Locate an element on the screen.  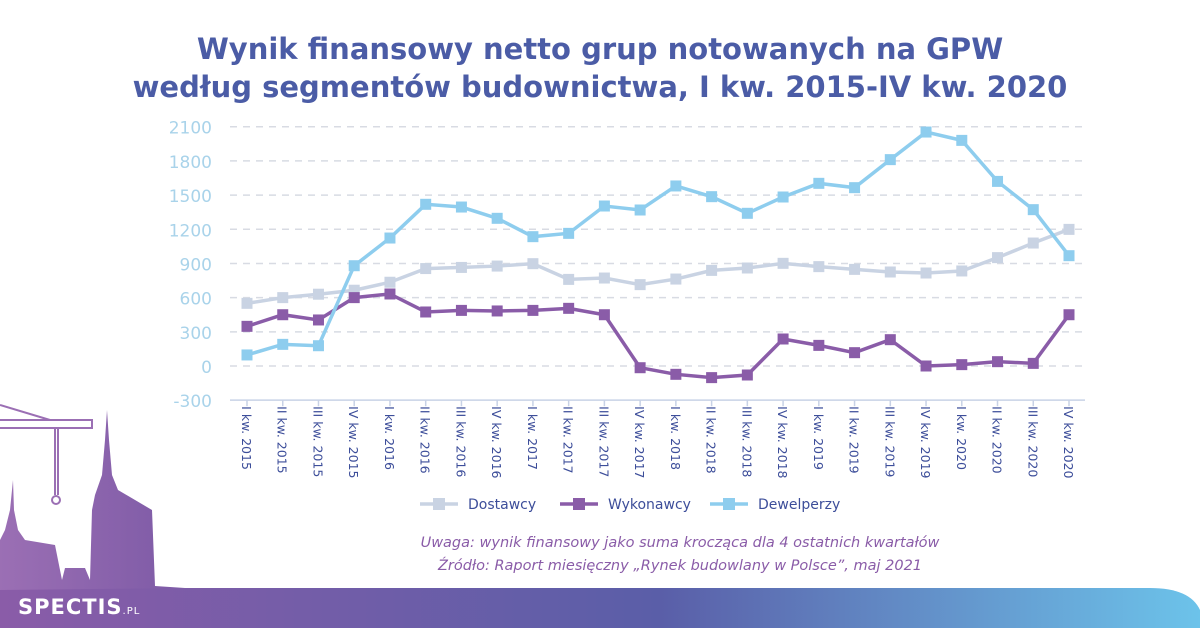
legend-item-dewelperzy: Dewelperzy is located at coordinates (775, 505).